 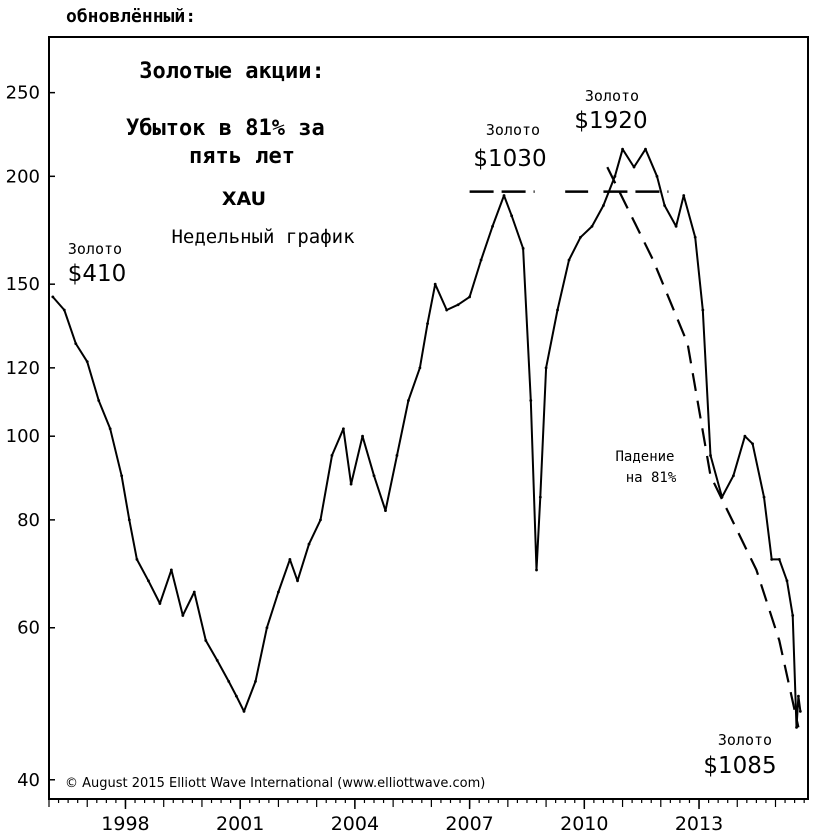 I want to click on annotation-gold-1920: Золото $1920, so click(x=610, y=110).